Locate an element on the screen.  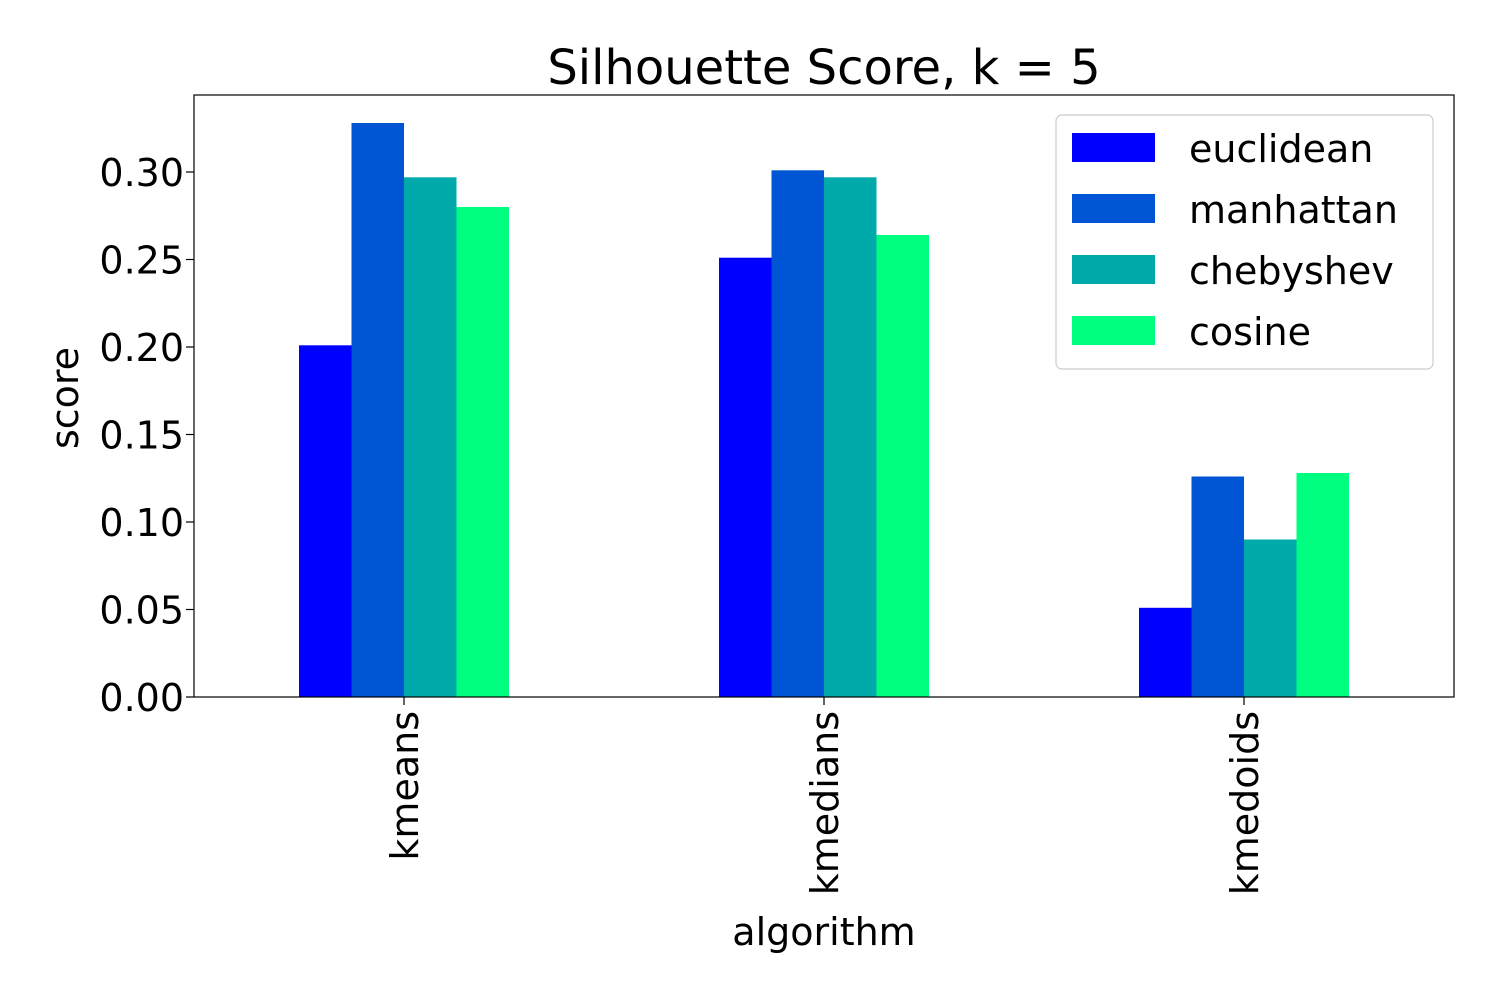
legend-swatch-manhattan is located at coordinates (1113, 208).